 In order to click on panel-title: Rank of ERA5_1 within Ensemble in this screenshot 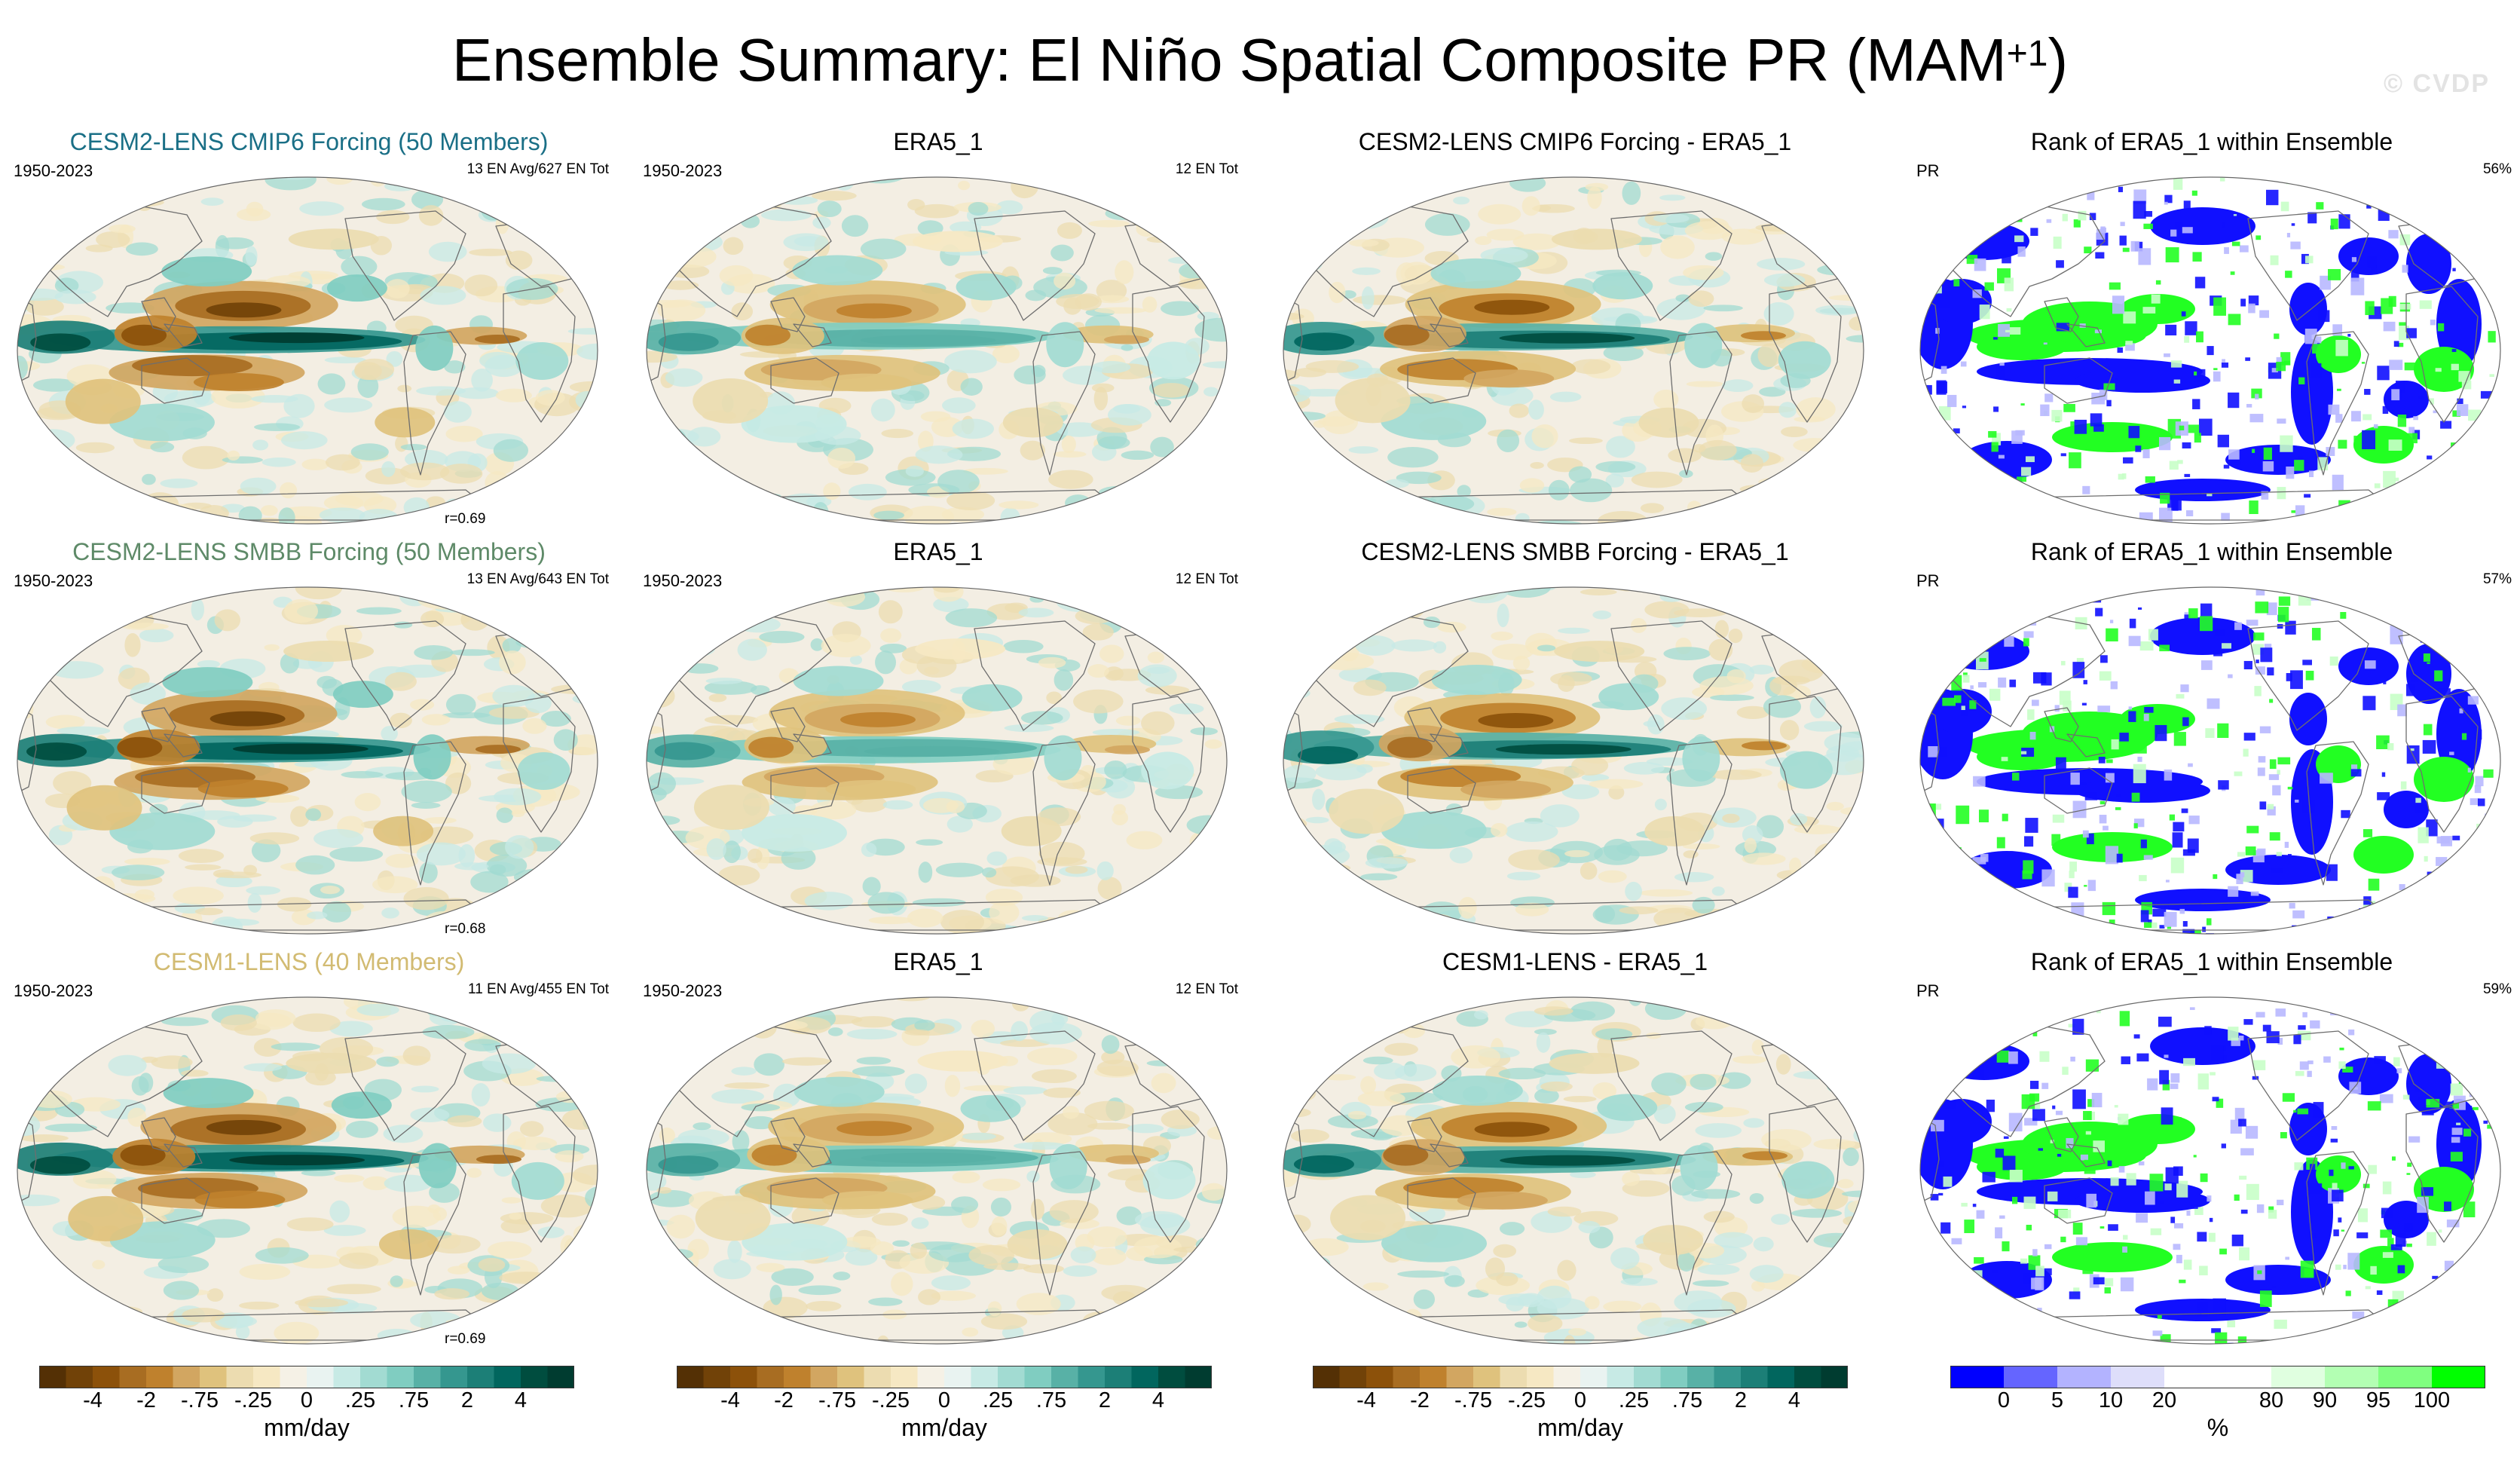, I will do `click(2211, 141)`.